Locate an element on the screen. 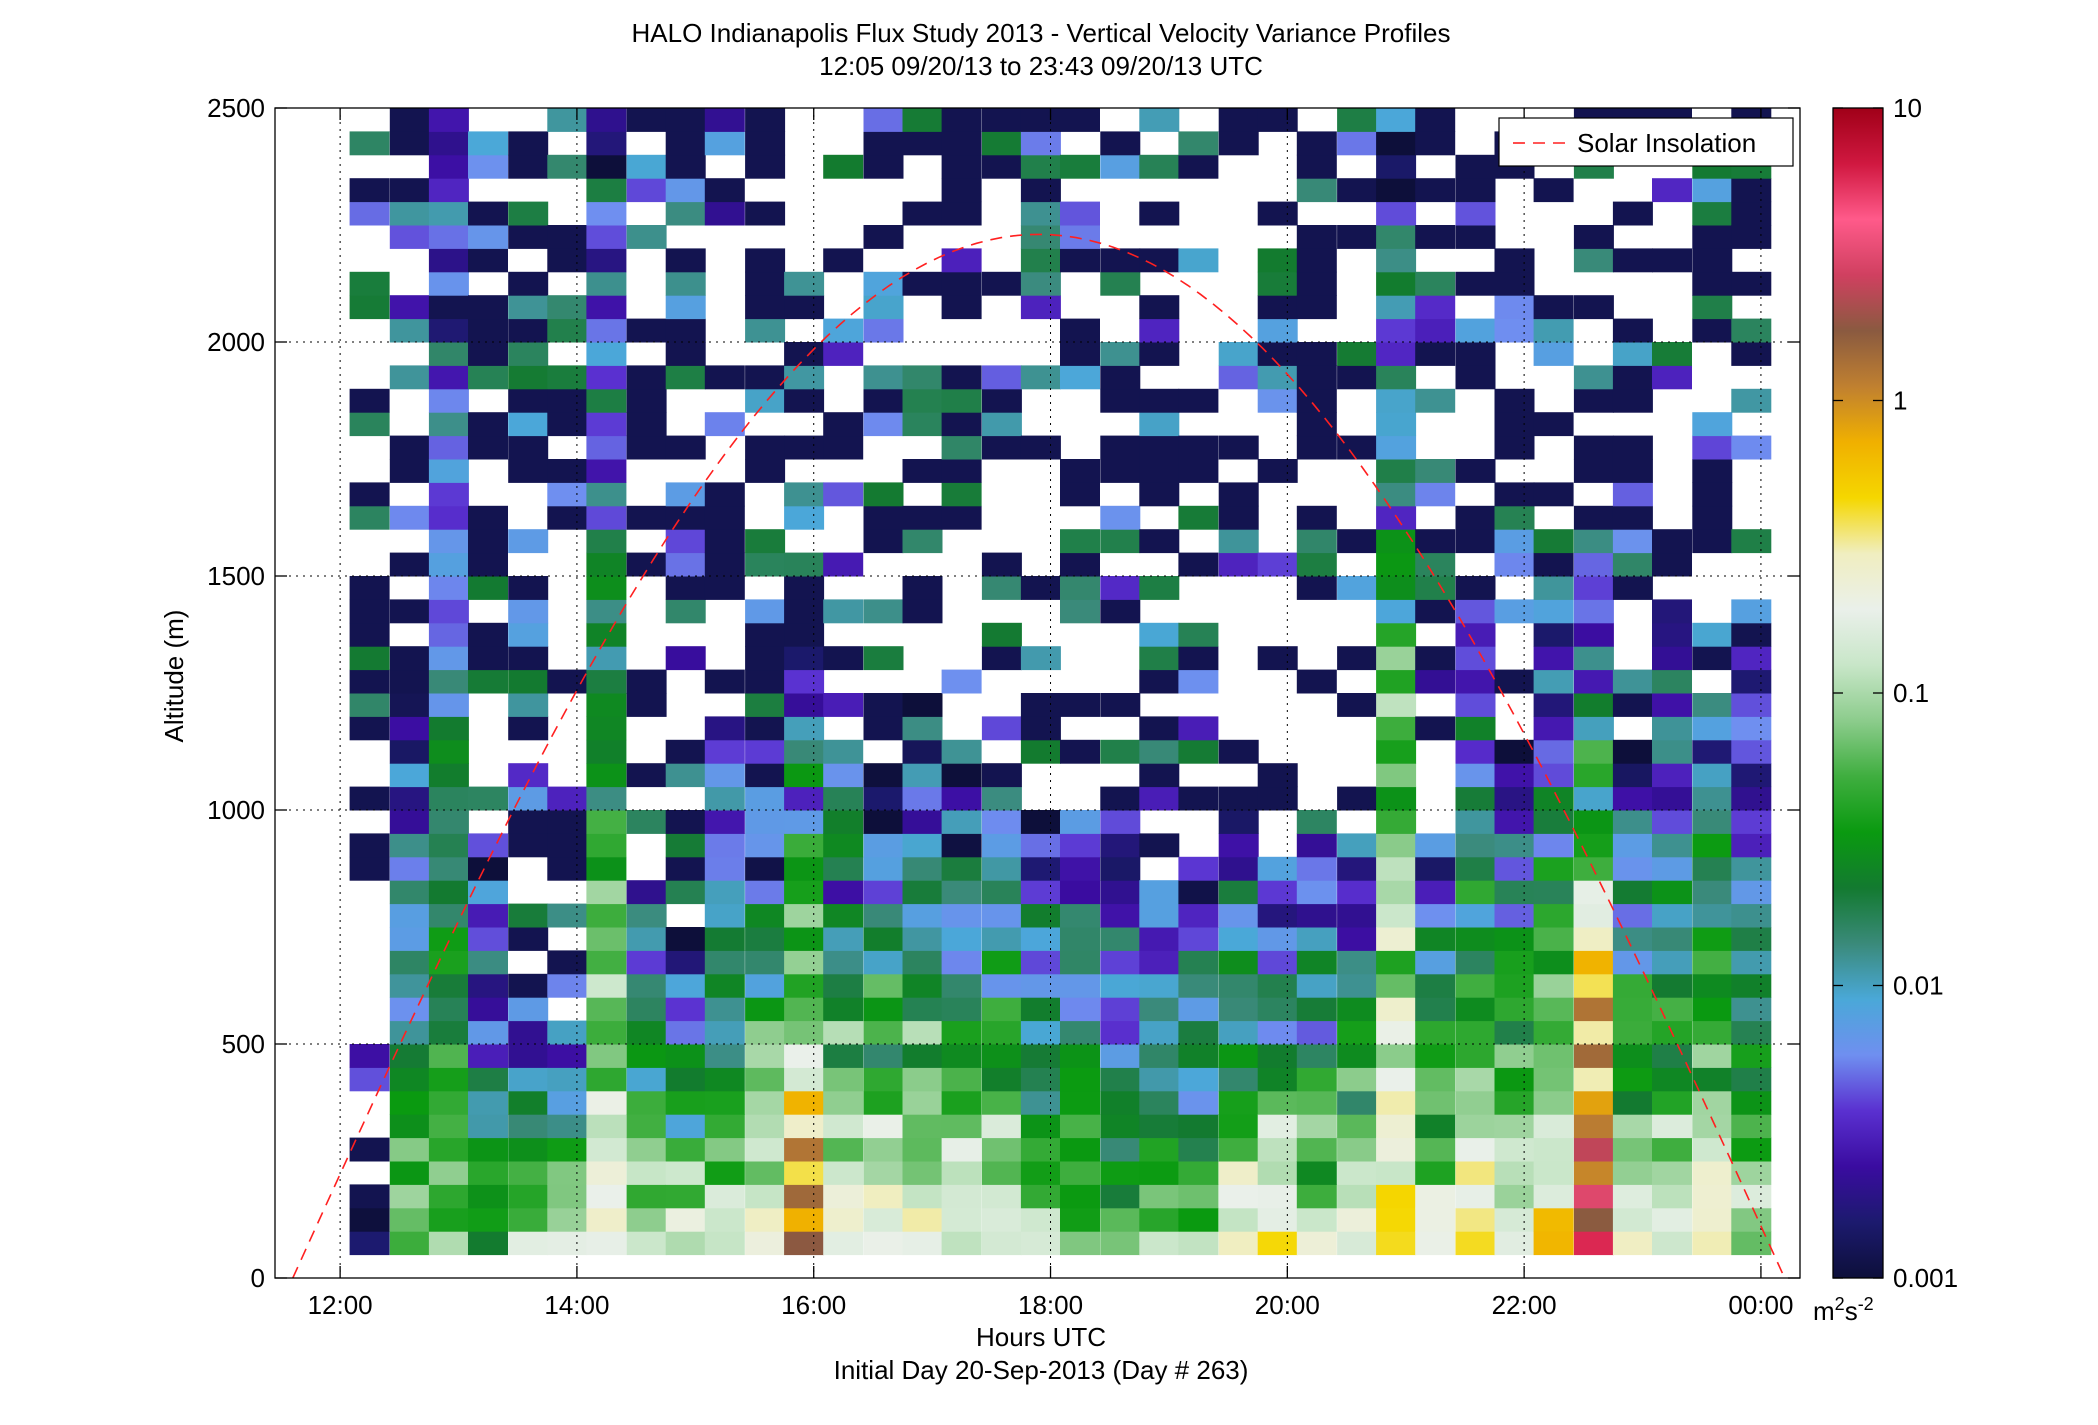 The image size is (2098, 1425). y-tick-label: 1500 is located at coordinates (236, 576).